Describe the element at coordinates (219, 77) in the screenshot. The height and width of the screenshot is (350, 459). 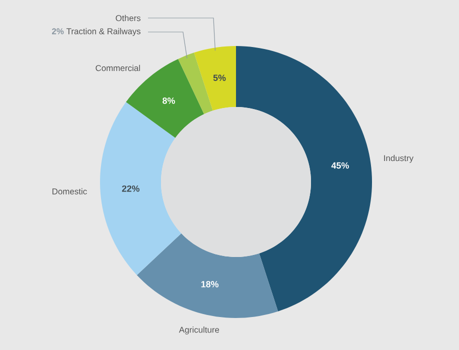
I see `data-label: 5%` at that location.